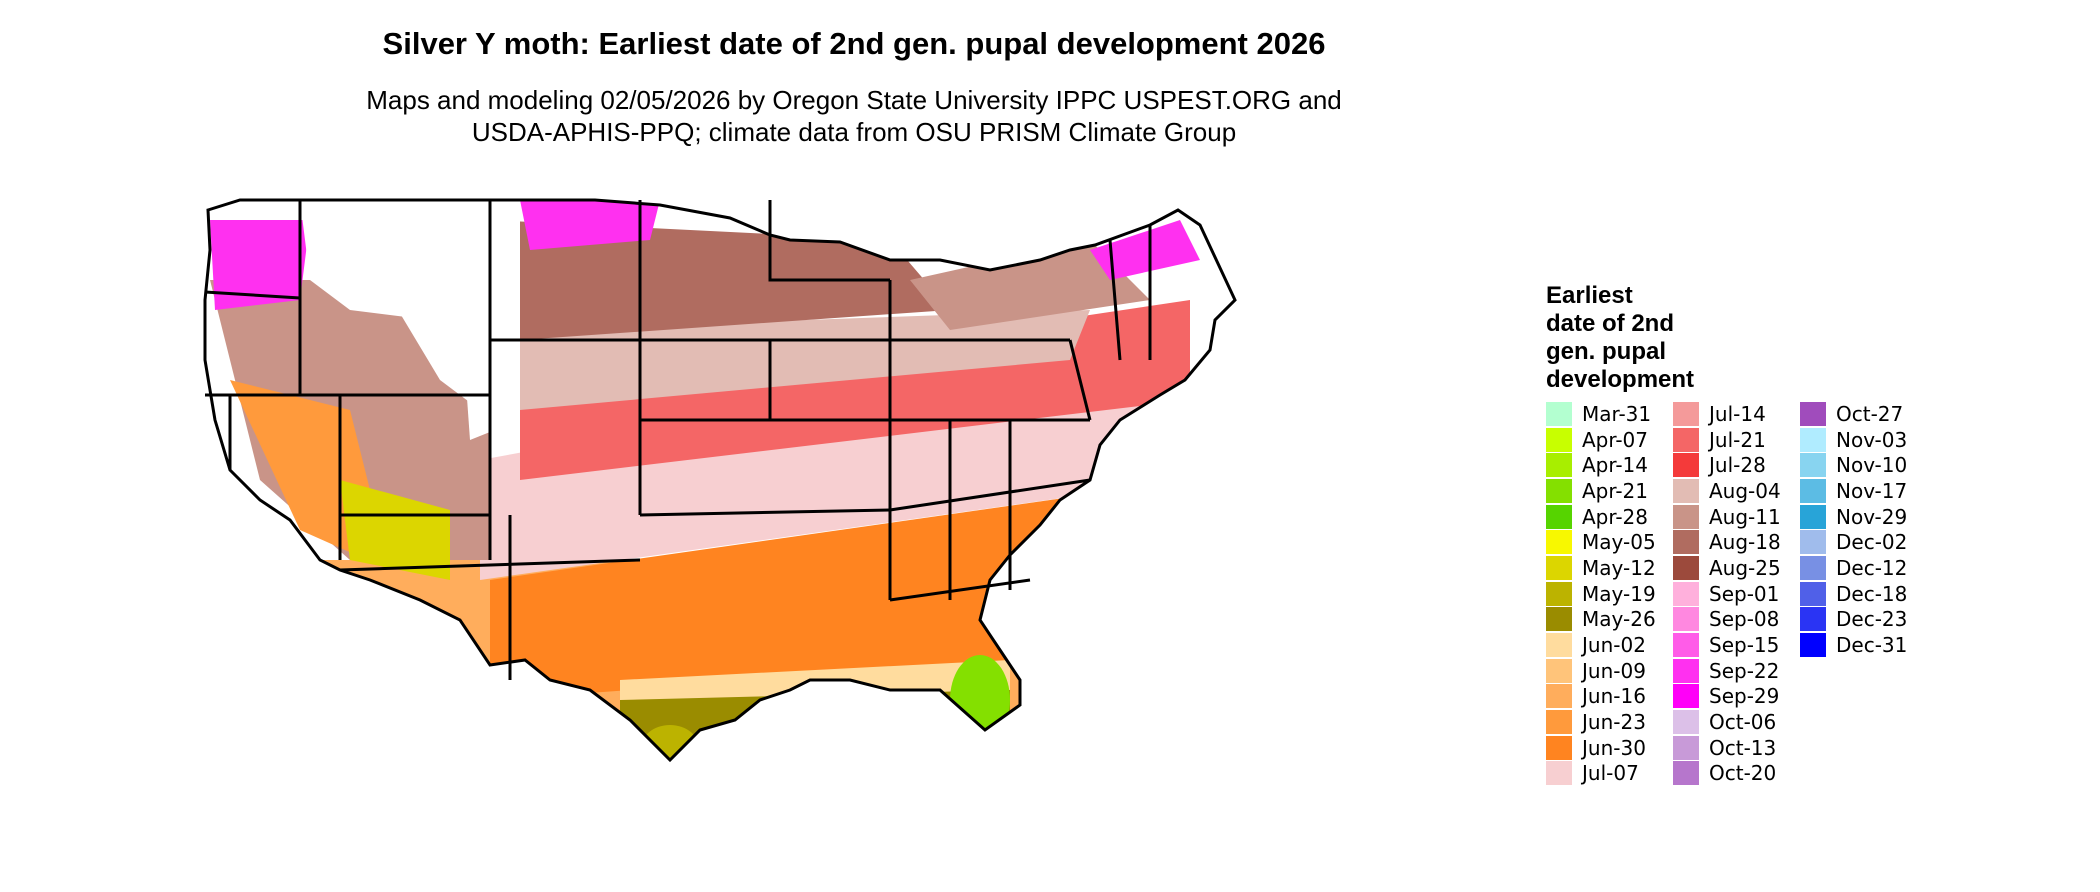 Image resolution: width=2100 pixels, height=892 pixels. What do you see at coordinates (1872, 516) in the screenshot?
I see `legend-label: Nov-29` at bounding box center [1872, 516].